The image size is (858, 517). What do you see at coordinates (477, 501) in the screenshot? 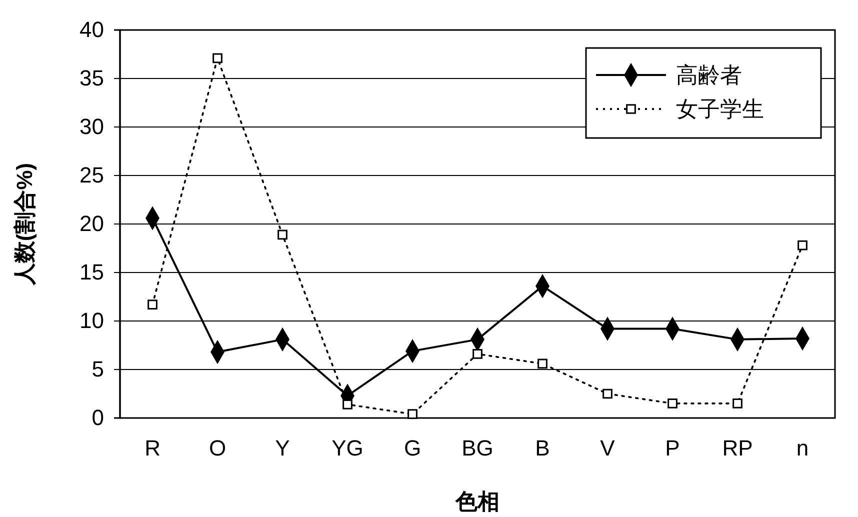
I see `x-axis-title: 色相` at bounding box center [477, 501].